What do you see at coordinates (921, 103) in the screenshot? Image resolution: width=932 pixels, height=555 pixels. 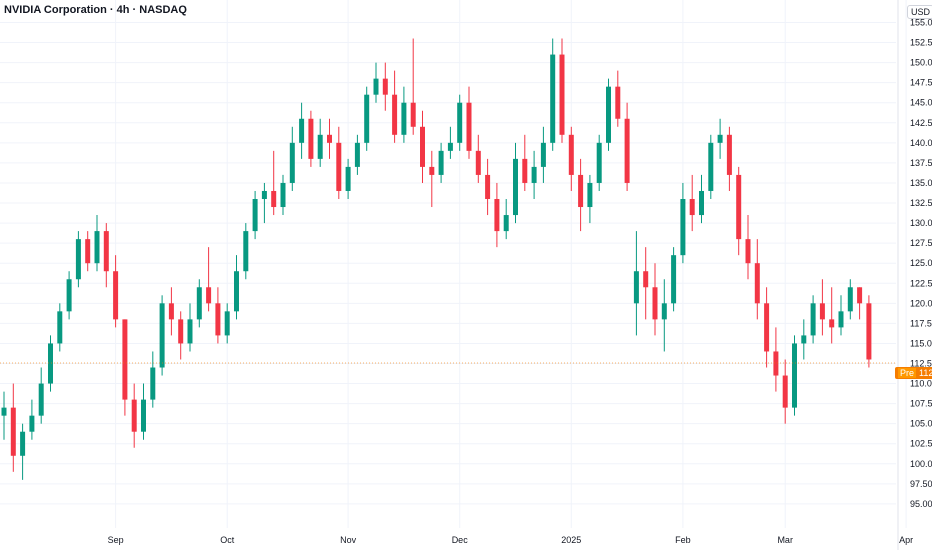 I see `y-tick-label: 145.00` at bounding box center [921, 103].